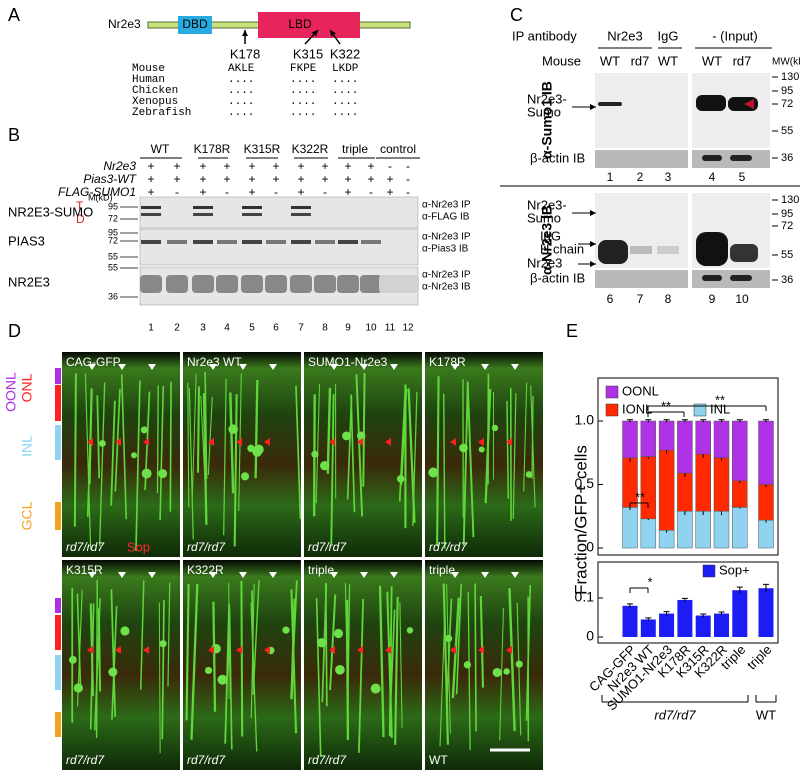 The height and width of the screenshot is (772, 800). I want to click on arrow-head, so click(245, 33).